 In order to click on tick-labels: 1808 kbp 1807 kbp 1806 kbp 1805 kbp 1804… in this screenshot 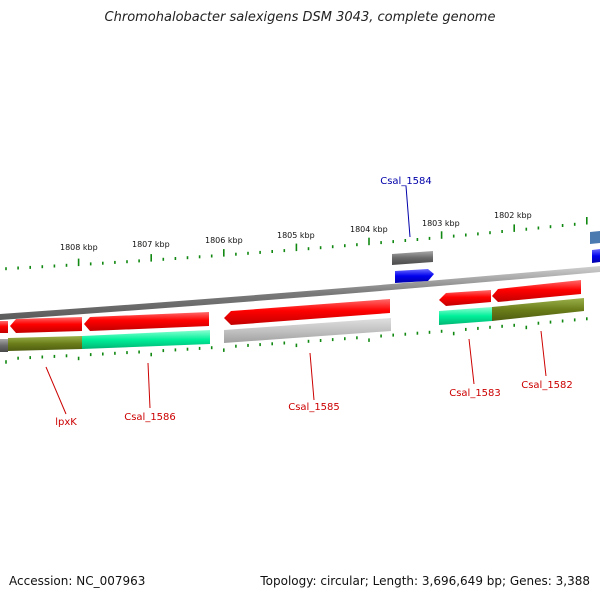, I will do `click(296, 231)`.